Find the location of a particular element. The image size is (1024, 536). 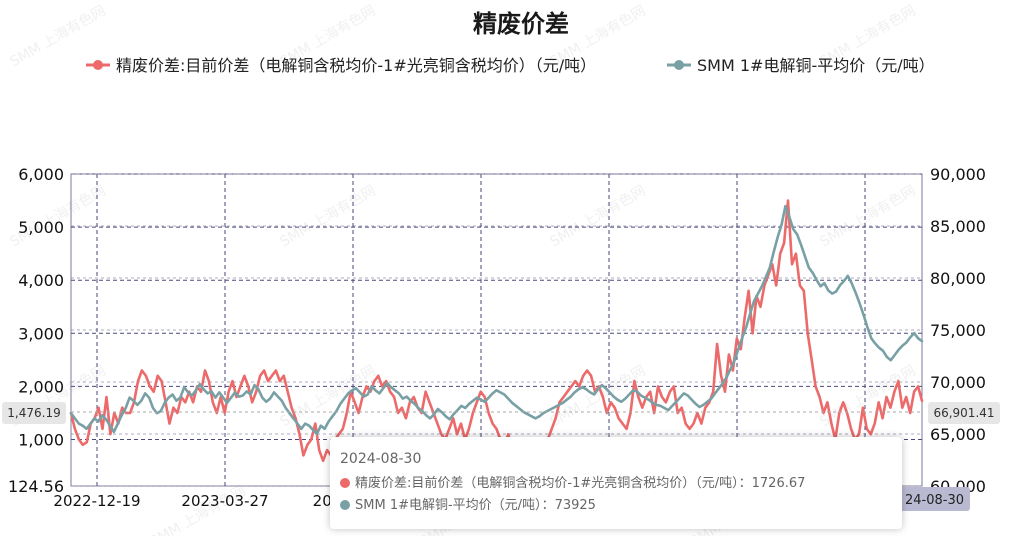

right-tick-label: 75,000 is located at coordinates (958, 330).